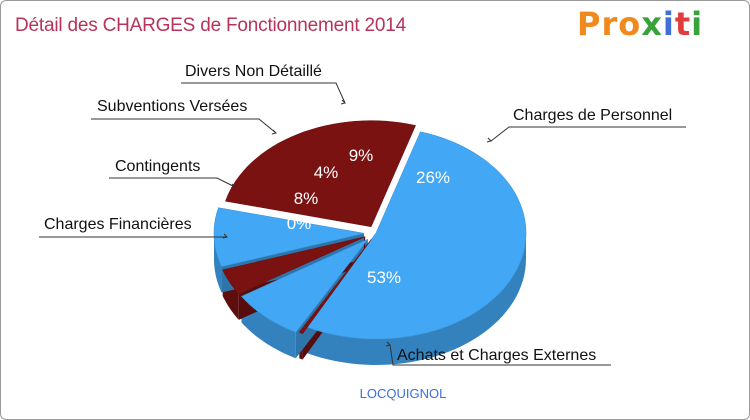 The width and height of the screenshot is (750, 420). I want to click on slice-percent-label: 53%, so click(384, 277).